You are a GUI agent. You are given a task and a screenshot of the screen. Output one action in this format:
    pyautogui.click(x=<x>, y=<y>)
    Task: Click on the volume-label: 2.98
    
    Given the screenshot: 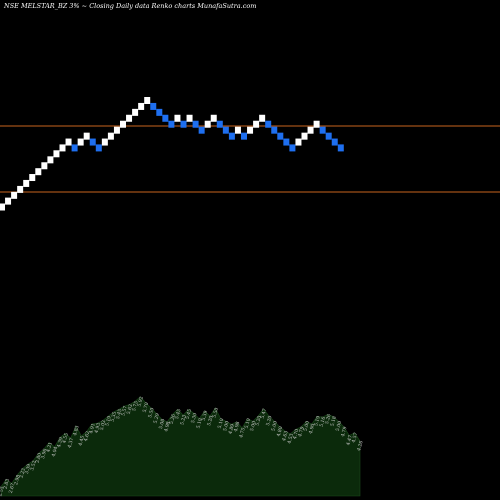 What is the action you would take?
    pyautogui.click(x=17, y=480)
    